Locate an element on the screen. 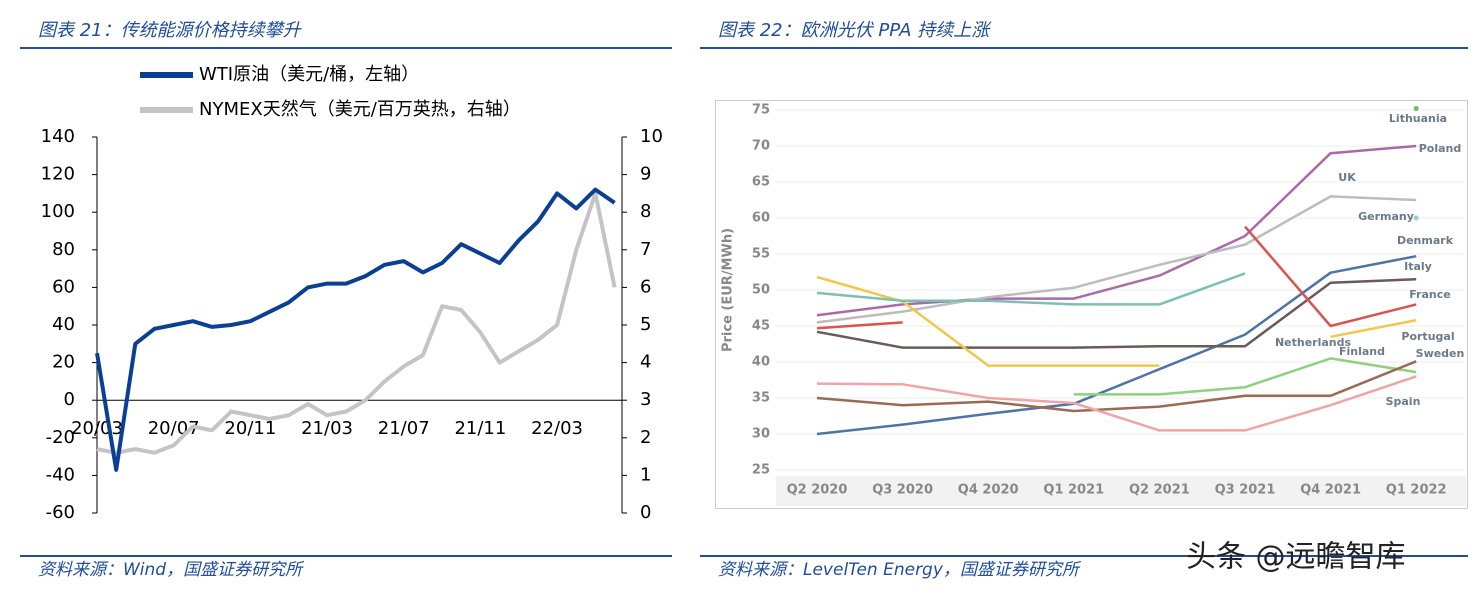 This screenshot has width=1474, height=595. y-tick-label: -40 is located at coordinates (60, 474).